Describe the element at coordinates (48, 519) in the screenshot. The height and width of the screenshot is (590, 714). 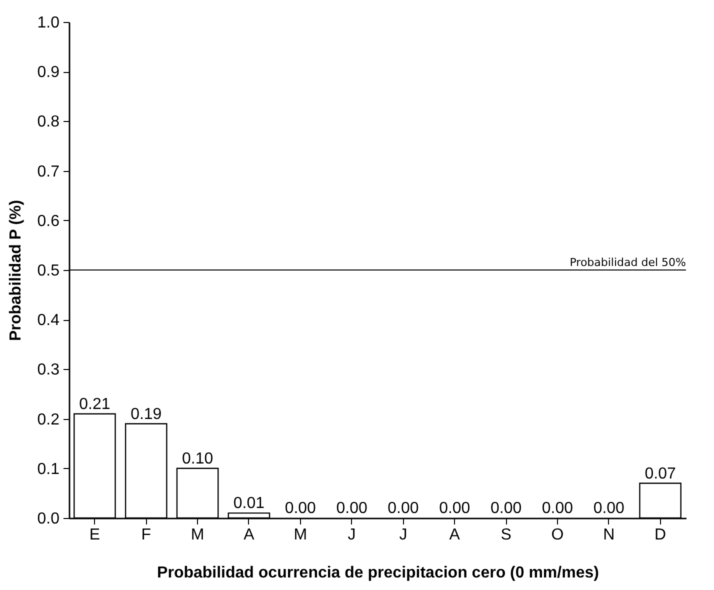
I see `text: 0.0` at that location.